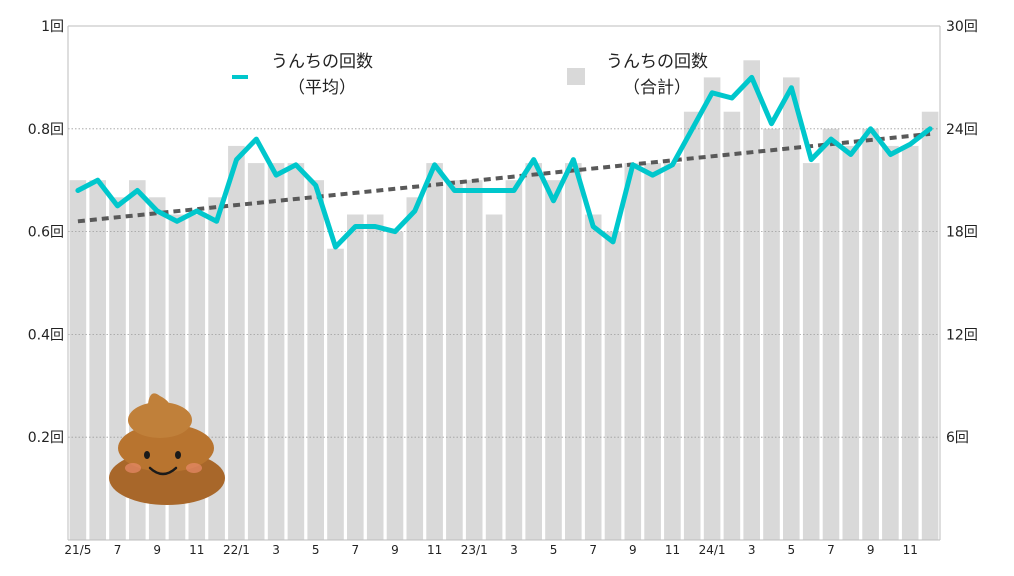 The image size is (1014, 576). What do you see at coordinates (236, 550) in the screenshot?
I see `x-tick-label-4: 22/1` at bounding box center [236, 550].